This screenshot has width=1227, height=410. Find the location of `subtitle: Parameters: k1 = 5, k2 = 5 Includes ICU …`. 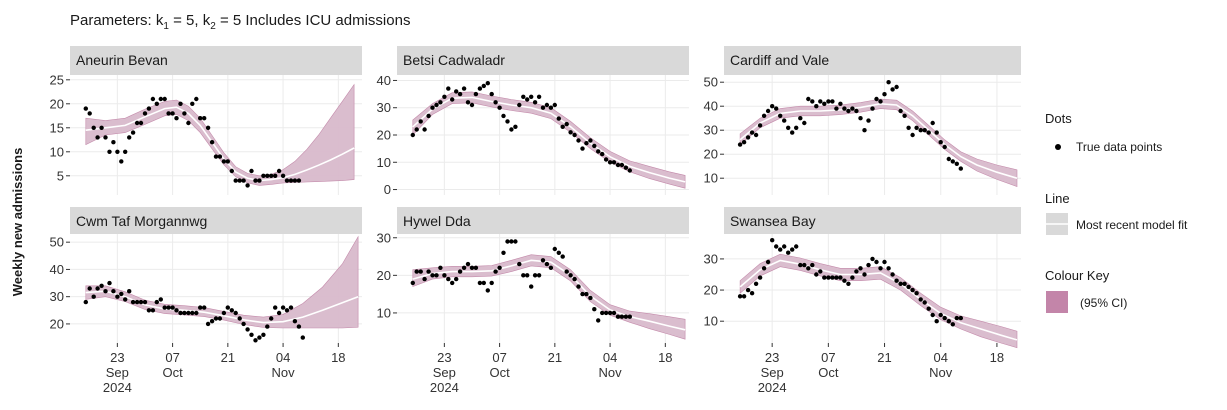

subtitle: Parameters: k1 = 5, k2 = 5 Includes ICU … is located at coordinates (240, 22).